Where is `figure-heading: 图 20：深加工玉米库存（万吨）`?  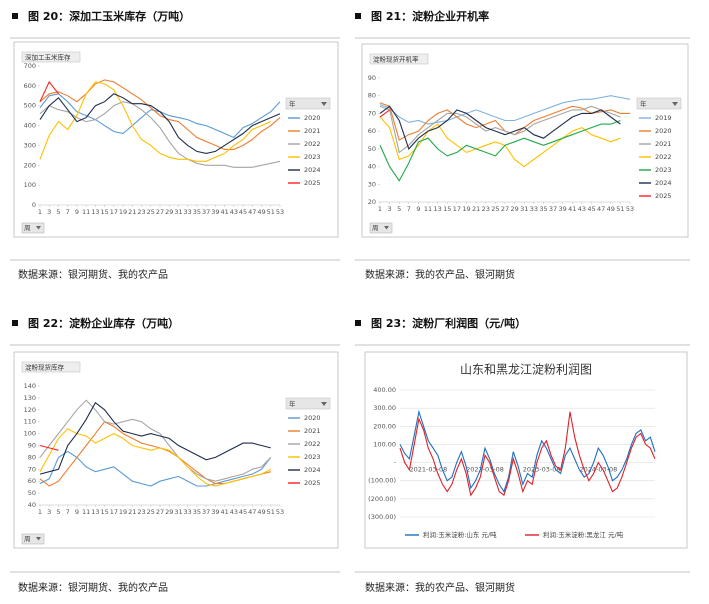
figure-heading: 图 20：深加工玉米库存（万吨） is located at coordinates (109, 16).